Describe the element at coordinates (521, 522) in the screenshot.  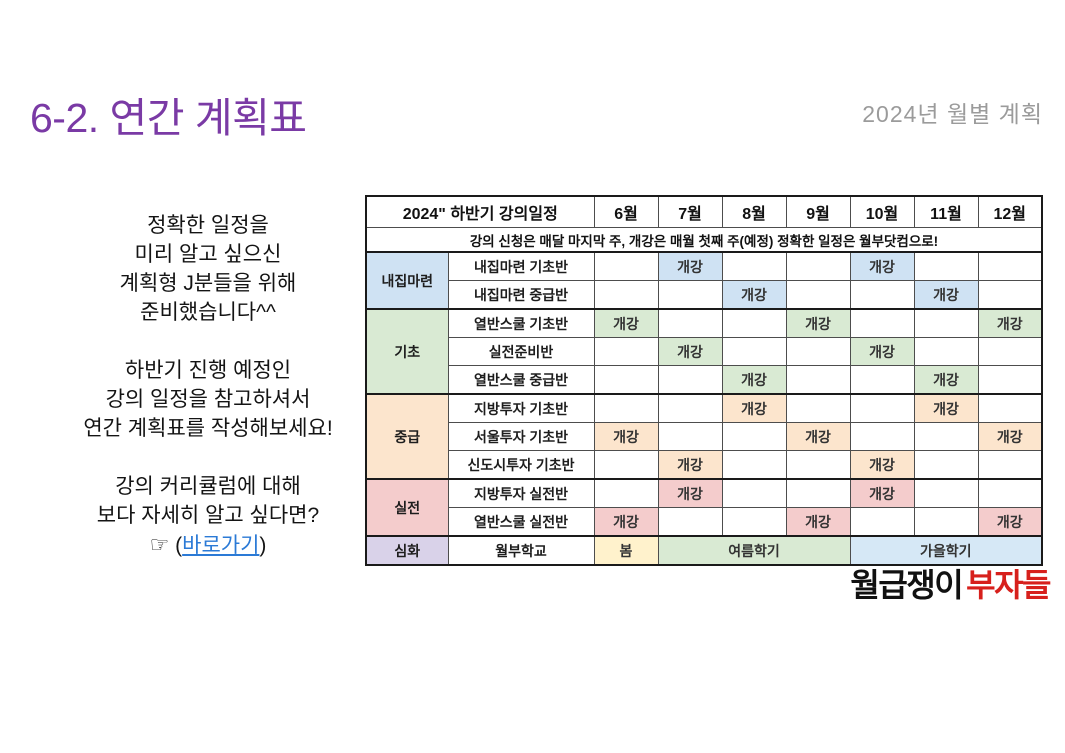
I see `course-cell: 열반스쿨 실전반` at that location.